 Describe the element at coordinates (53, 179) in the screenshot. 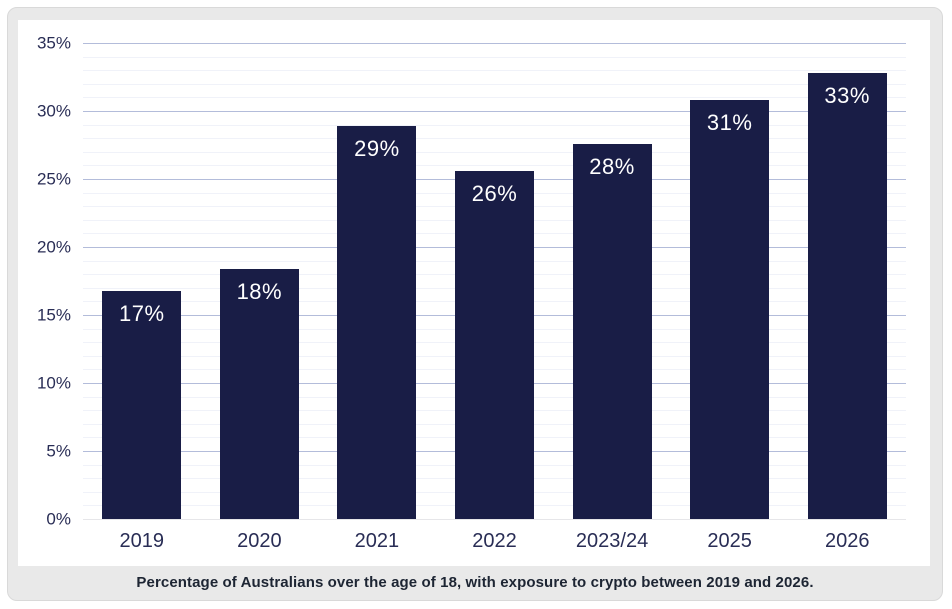

I see `y-tick-label: 25%` at that location.